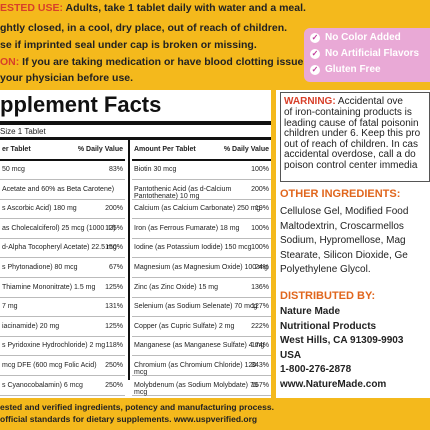 This screenshot has width=430, height=430. Describe the element at coordinates (372, 53) in the screenshot. I see `badge: No Artificial Flavors` at that location.